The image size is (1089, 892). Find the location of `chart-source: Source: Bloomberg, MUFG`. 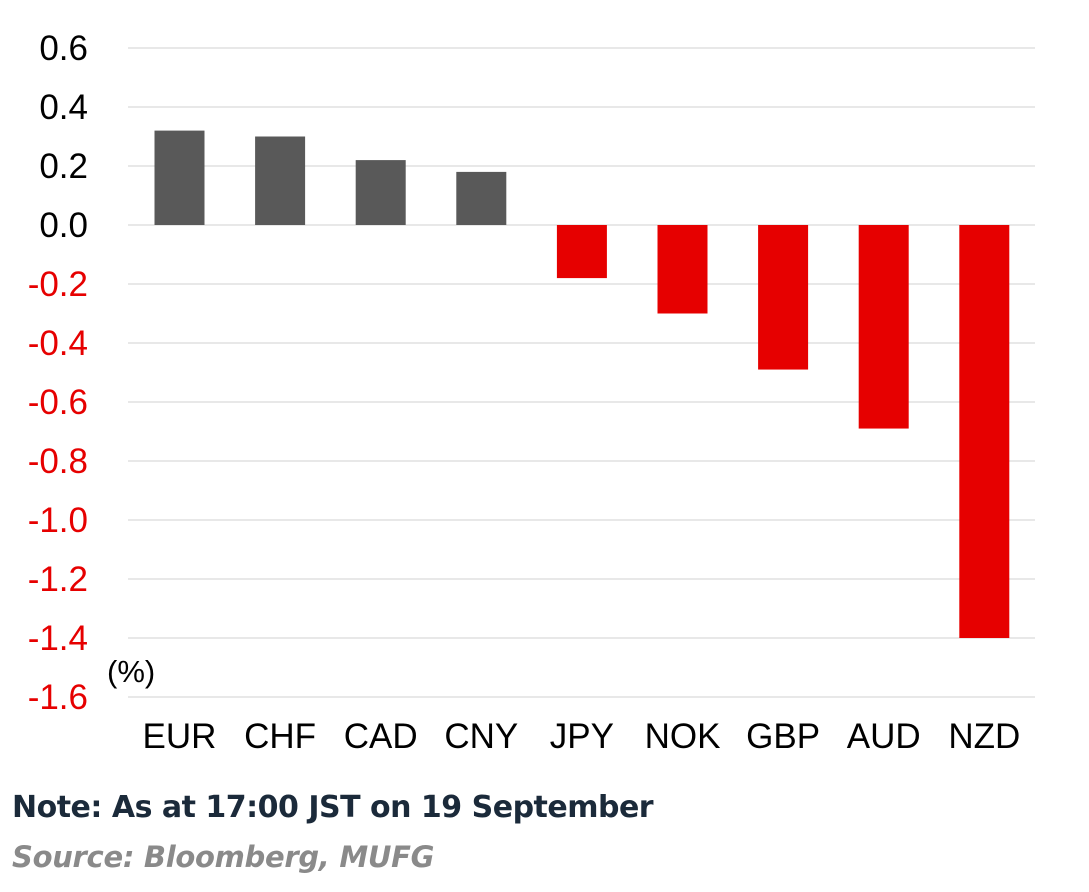

chart-source: Source: Bloomberg, MUFG is located at coordinates (223, 857).